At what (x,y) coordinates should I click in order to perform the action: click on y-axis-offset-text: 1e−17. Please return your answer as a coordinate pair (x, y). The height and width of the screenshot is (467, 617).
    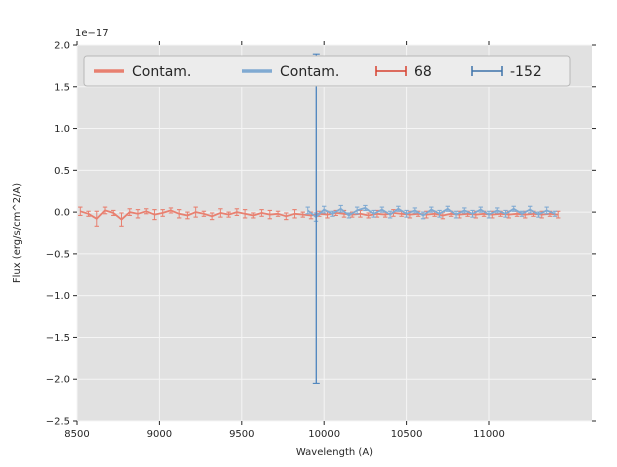
    Looking at the image, I should click on (92, 33).